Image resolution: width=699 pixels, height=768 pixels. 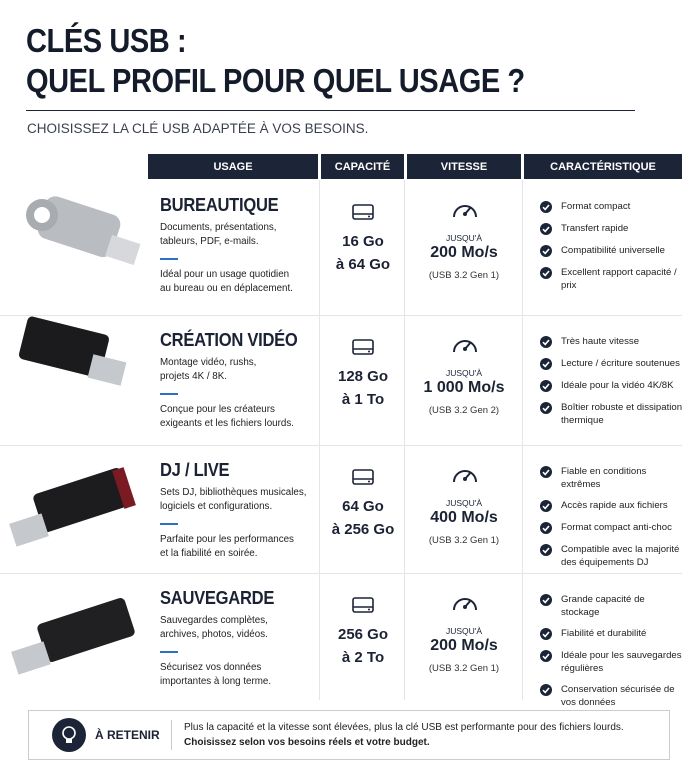 I want to click on drive-video, so click(x=72, y=351).